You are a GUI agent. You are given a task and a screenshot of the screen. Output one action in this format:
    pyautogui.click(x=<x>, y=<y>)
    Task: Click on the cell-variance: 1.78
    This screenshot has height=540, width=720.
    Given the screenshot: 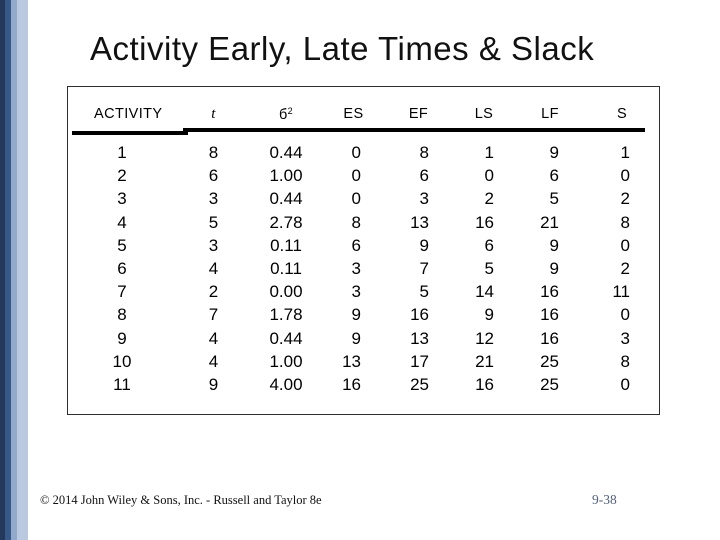 What is the action you would take?
    pyautogui.click(x=286, y=315)
    